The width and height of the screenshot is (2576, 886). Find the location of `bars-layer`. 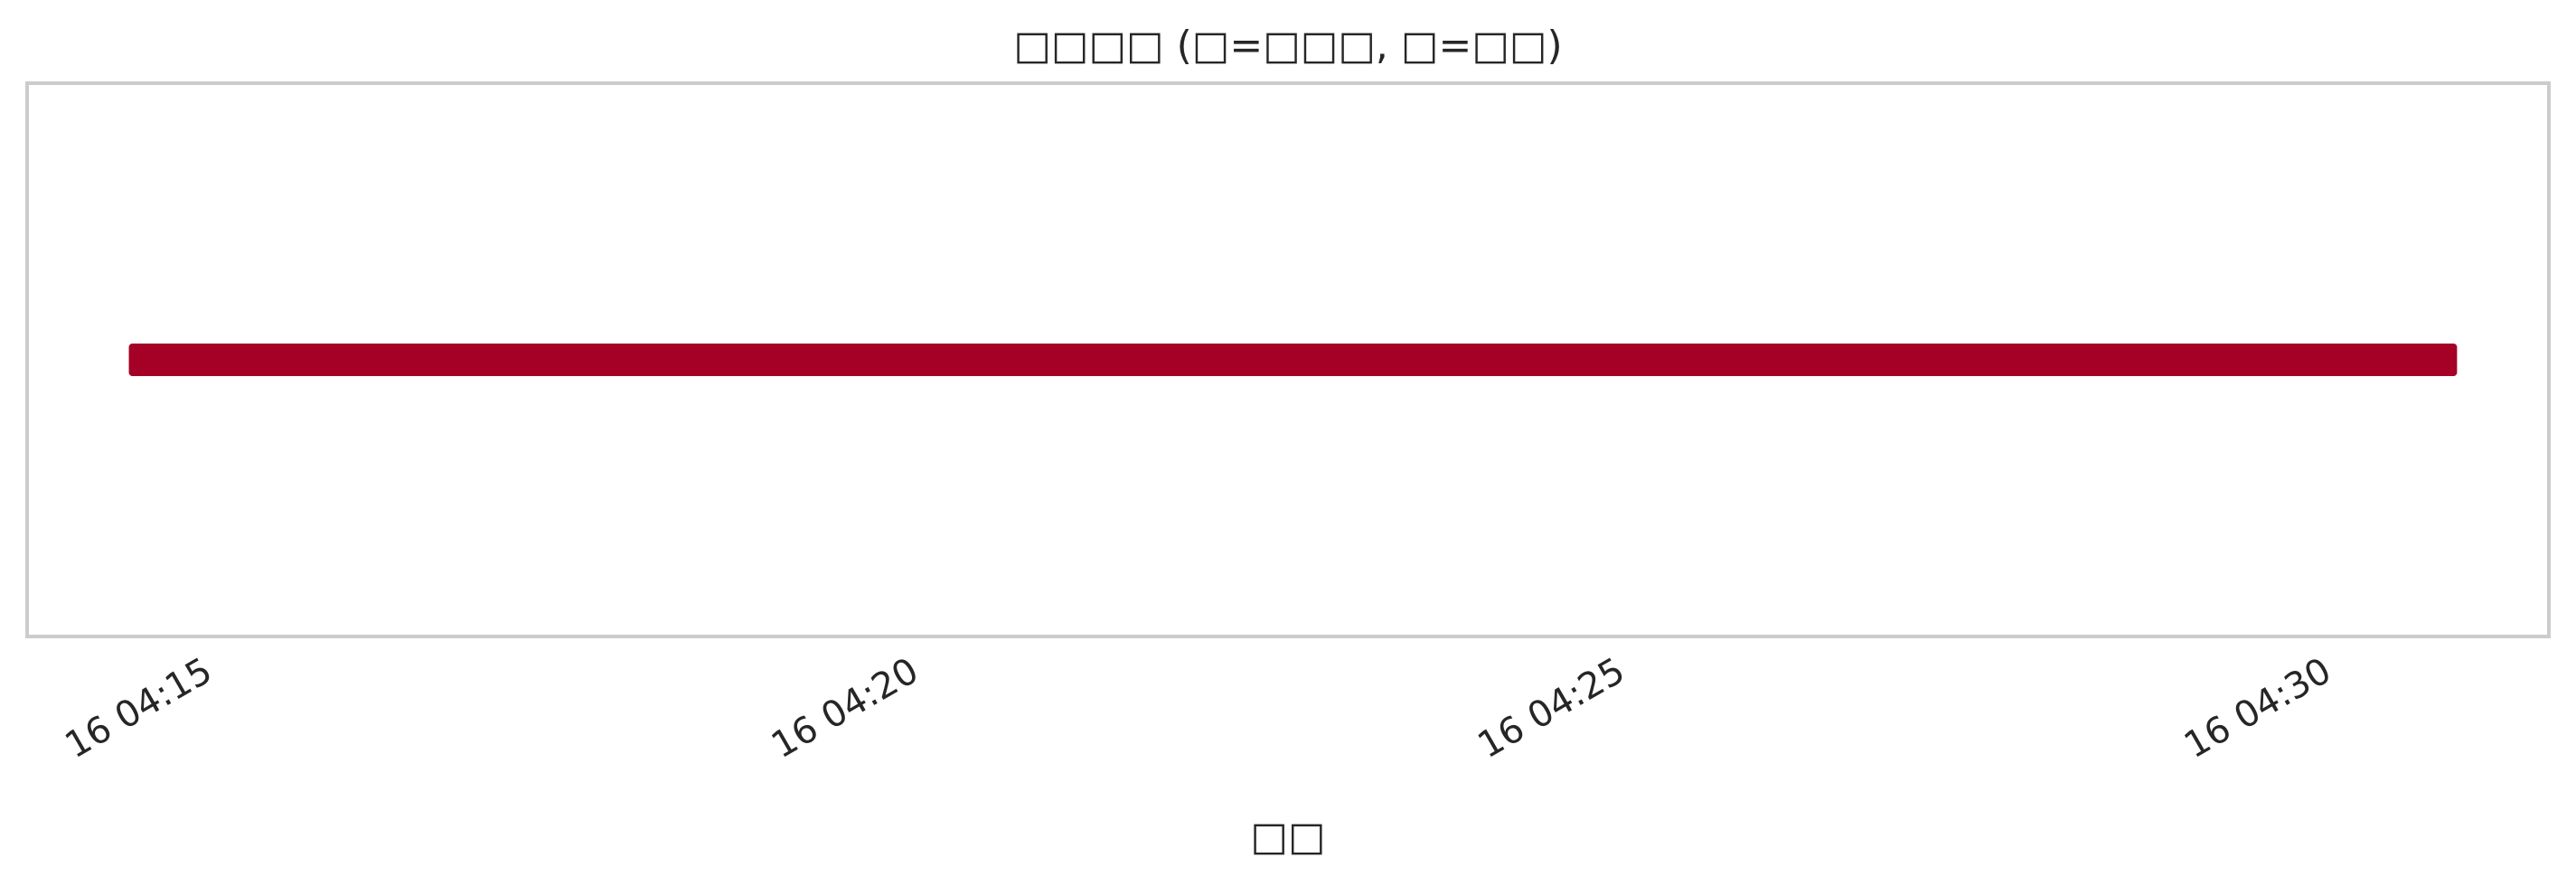

bars-layer is located at coordinates (1293, 360).